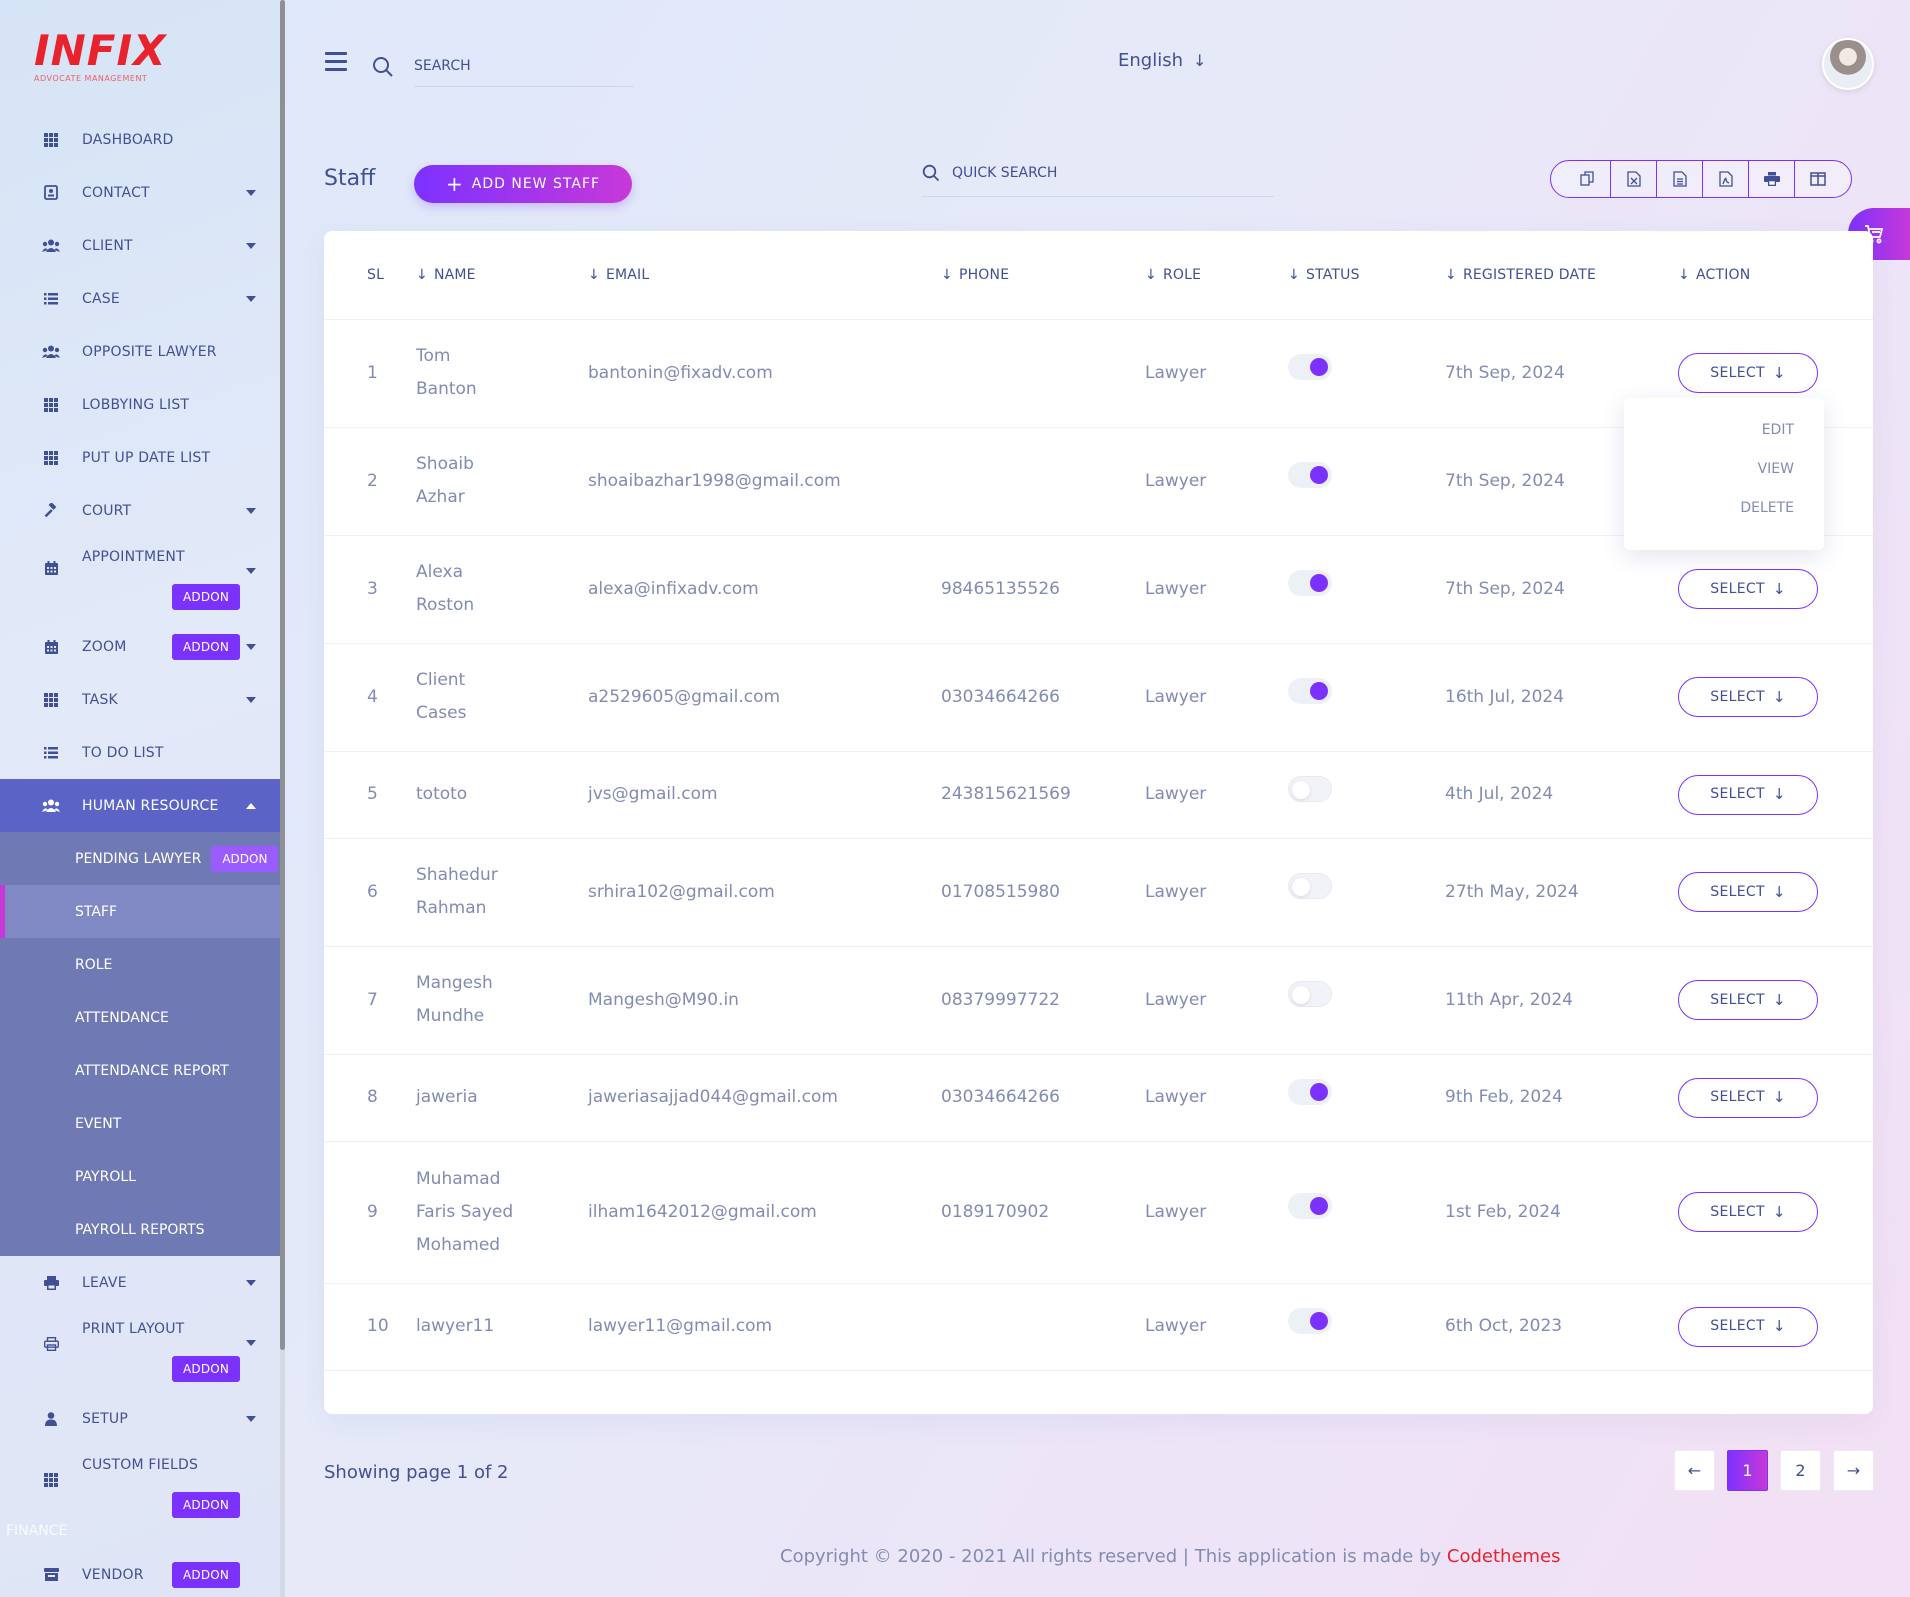  I want to click on next-page-button: →, so click(1853, 1470).